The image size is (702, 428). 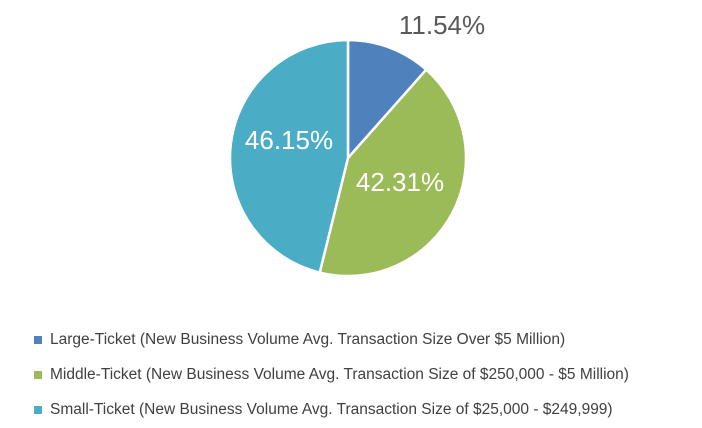 I want to click on legend-swatch-large-ticket, so click(x=38, y=339).